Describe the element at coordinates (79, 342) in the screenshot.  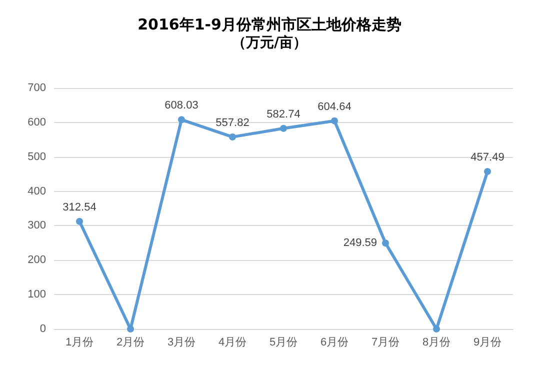
I see `x-tick-label: 1月份` at that location.